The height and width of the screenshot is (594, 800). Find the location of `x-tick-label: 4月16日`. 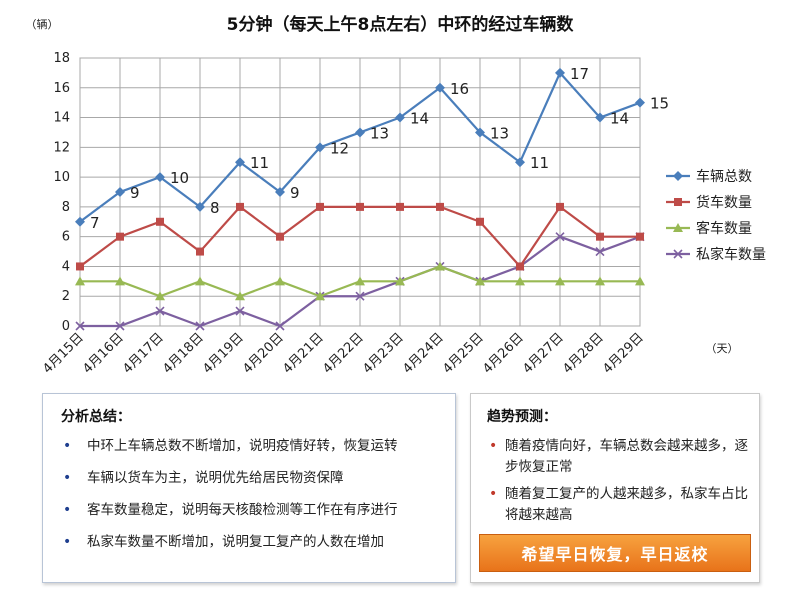

x-tick-label: 4月16日 is located at coordinates (103, 353).